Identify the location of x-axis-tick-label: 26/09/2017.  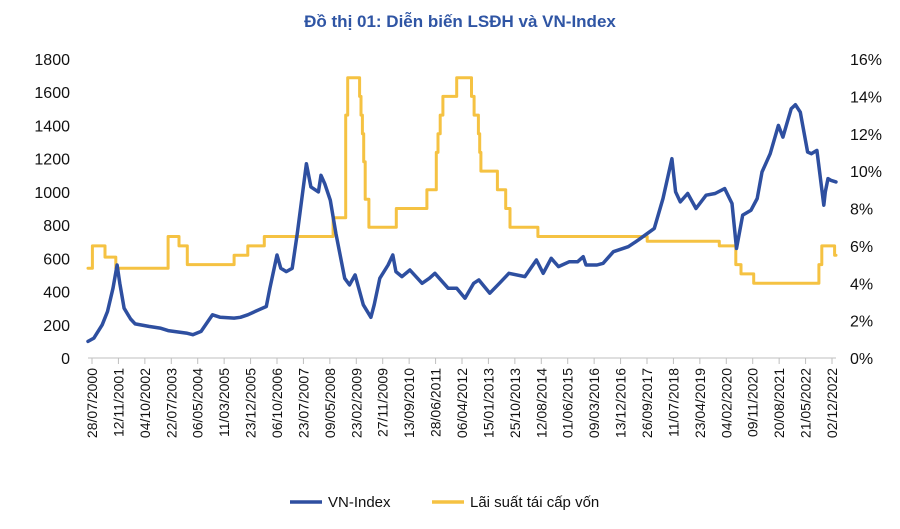
(647, 403).